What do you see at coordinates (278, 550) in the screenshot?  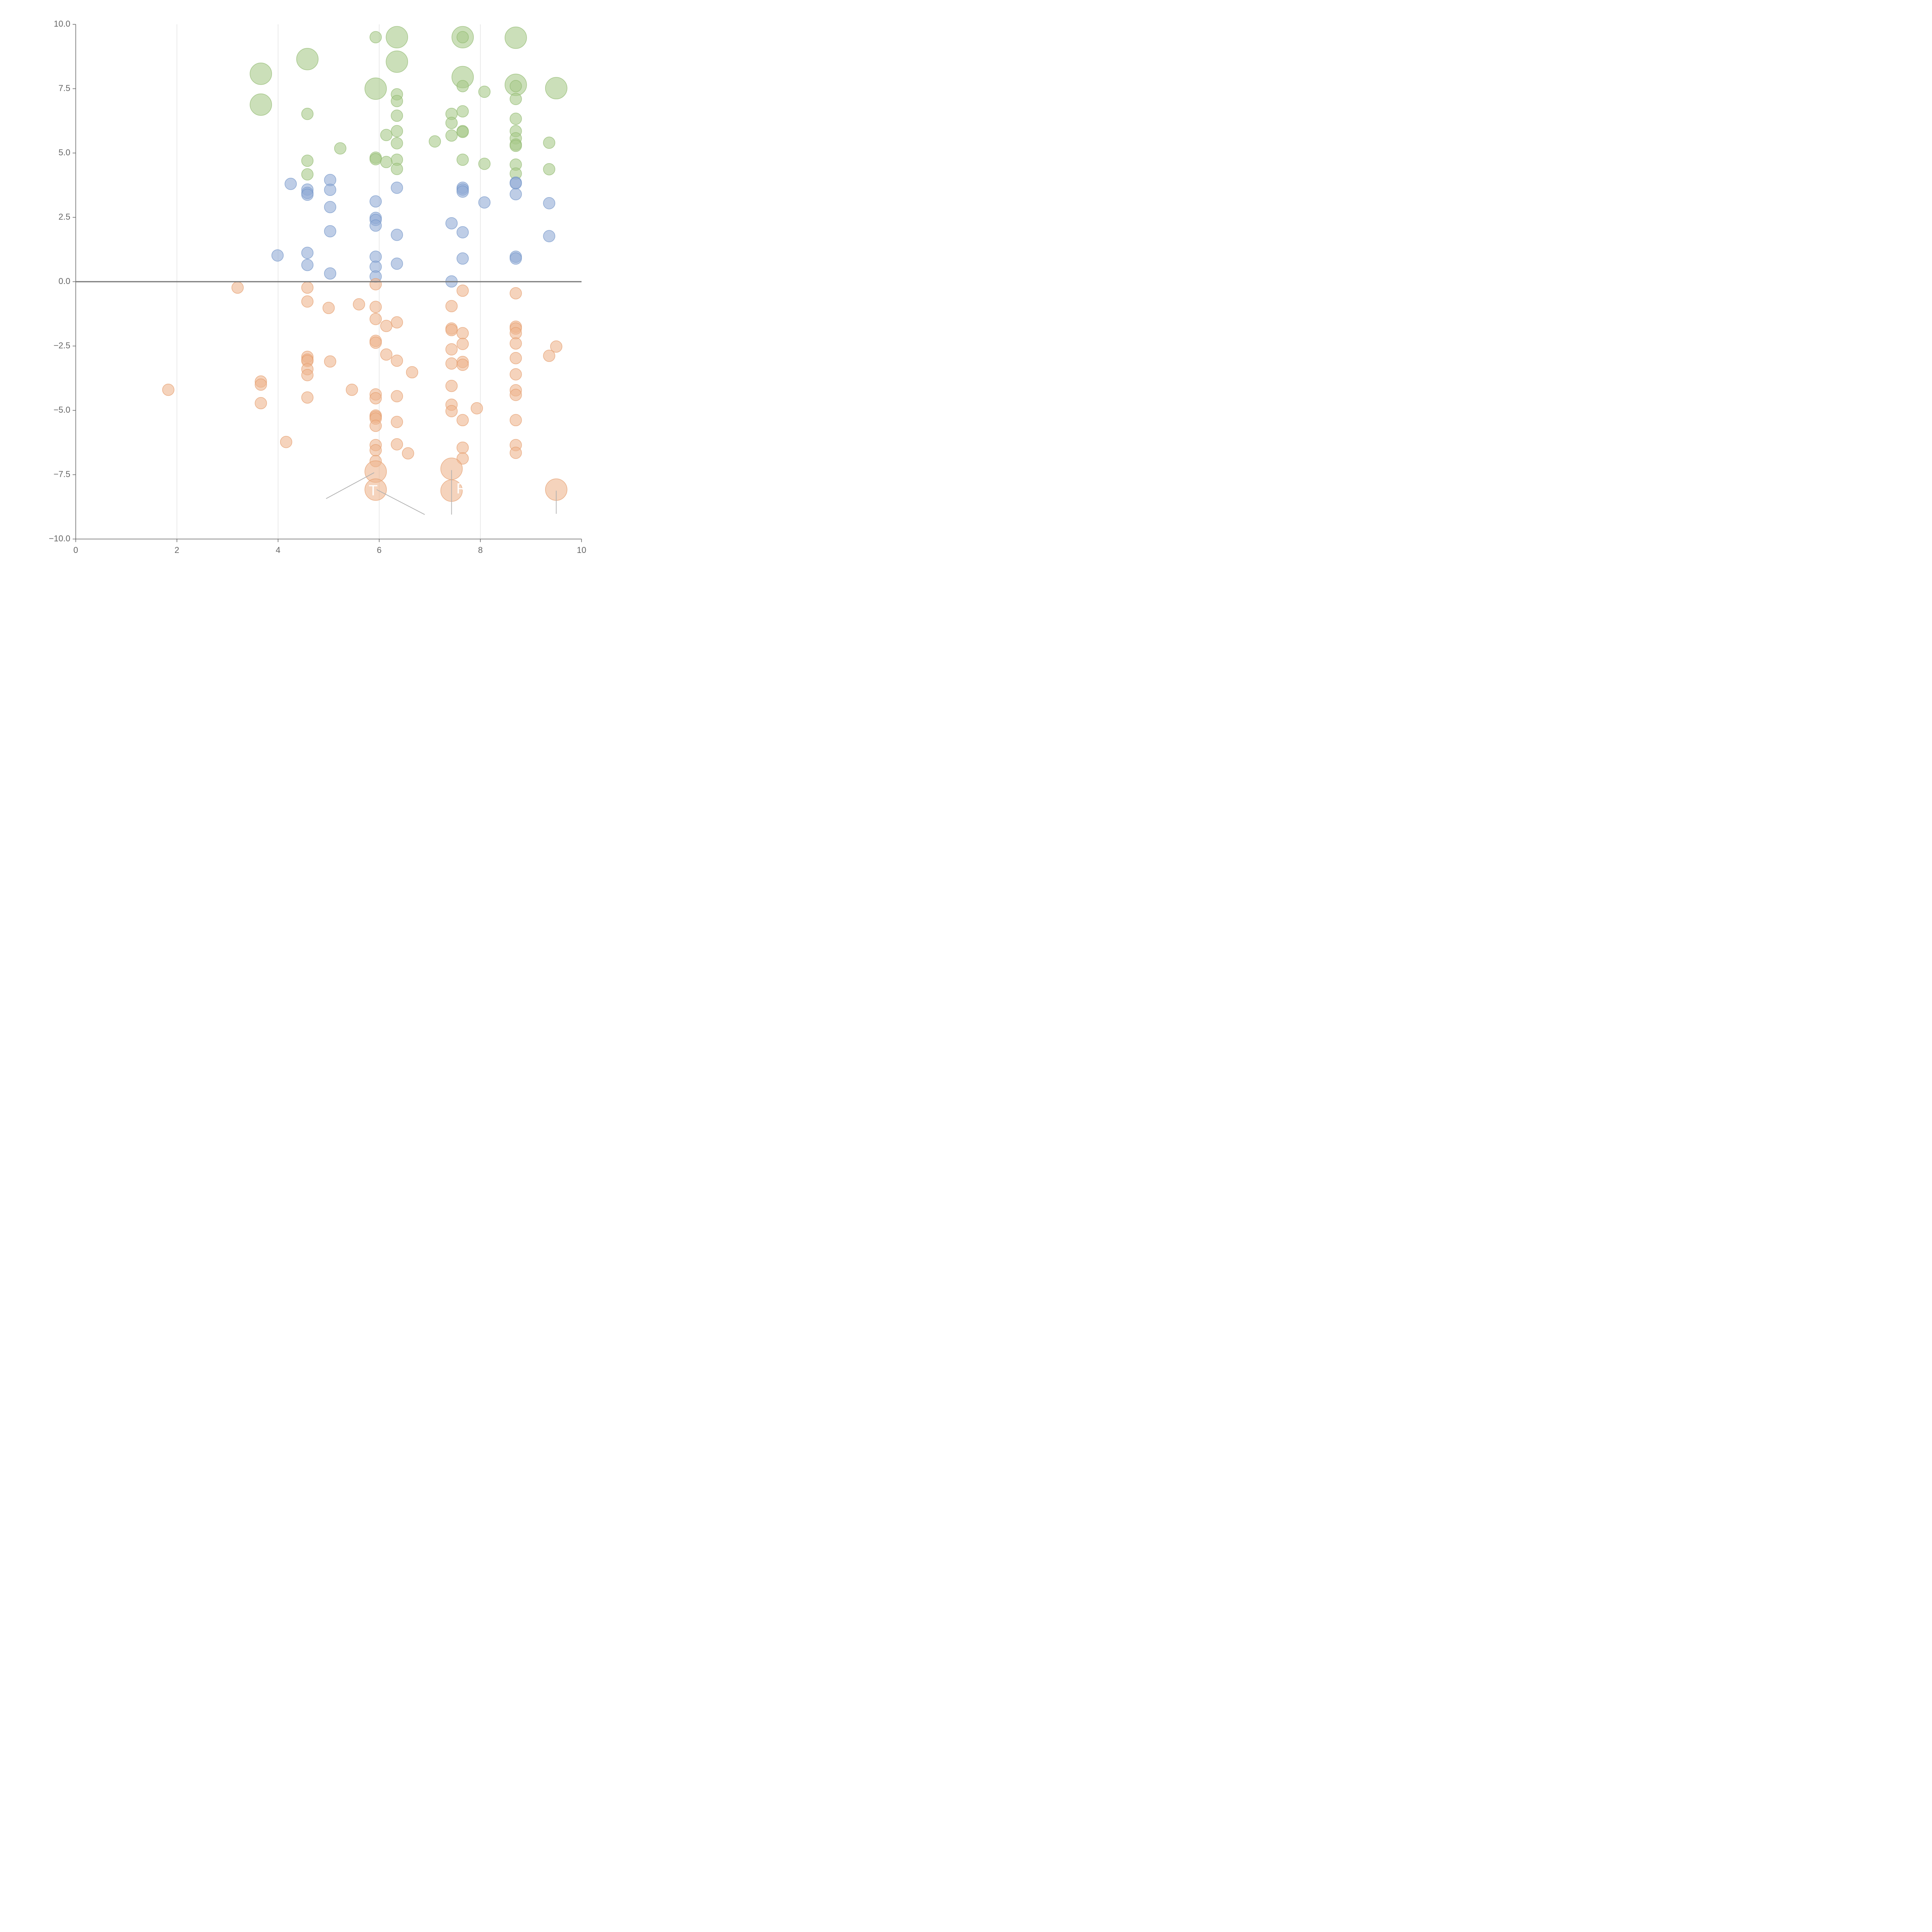 I see `x-tick-label: 4` at bounding box center [278, 550].